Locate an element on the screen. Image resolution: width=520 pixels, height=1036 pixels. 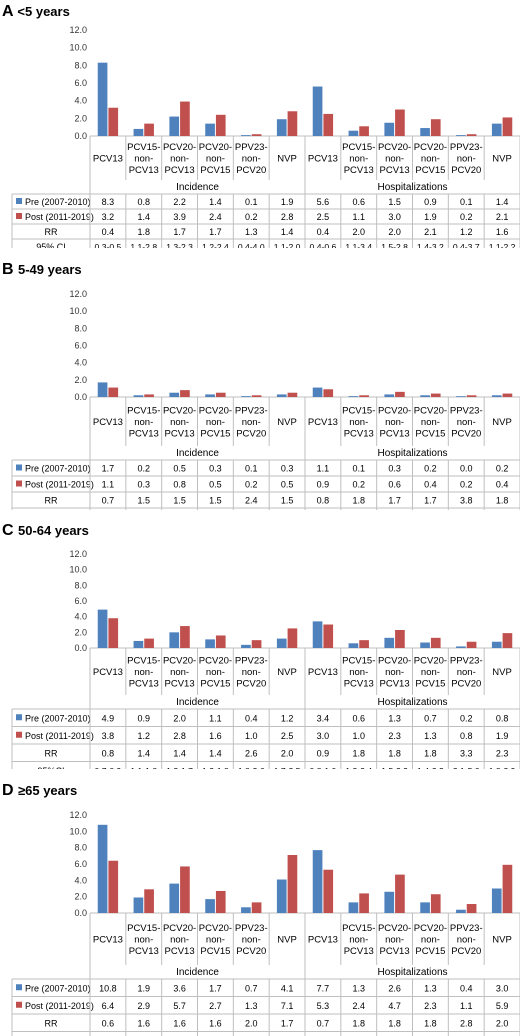
group-label-incidence: Incidence is located at coordinates (197, 702).